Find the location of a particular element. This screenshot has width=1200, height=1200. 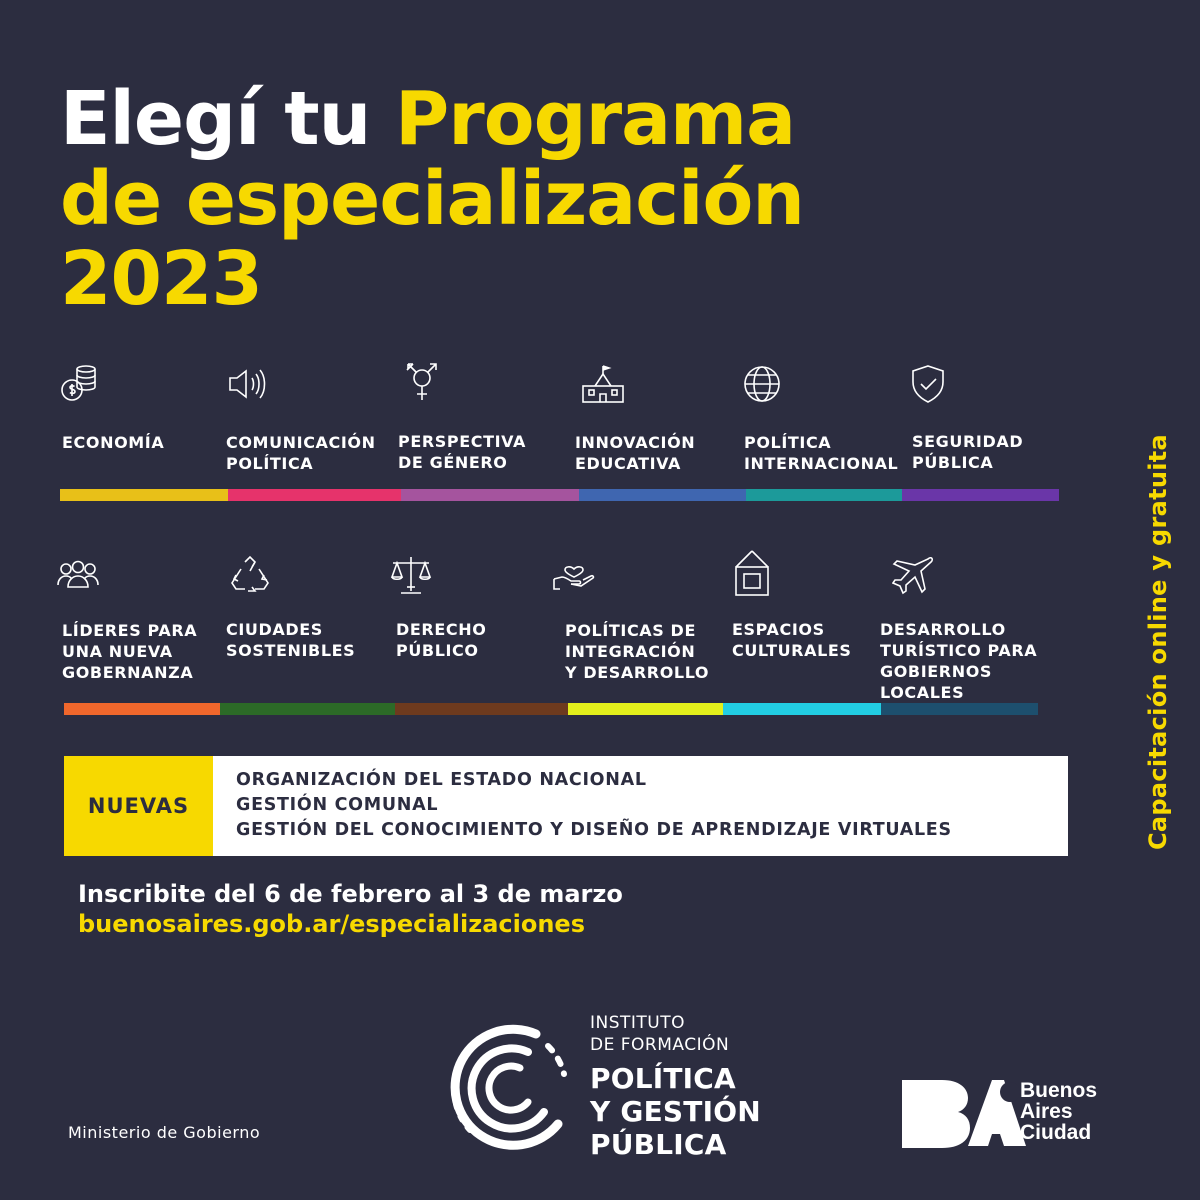

color-bar-lideres is located at coordinates (142, 709).